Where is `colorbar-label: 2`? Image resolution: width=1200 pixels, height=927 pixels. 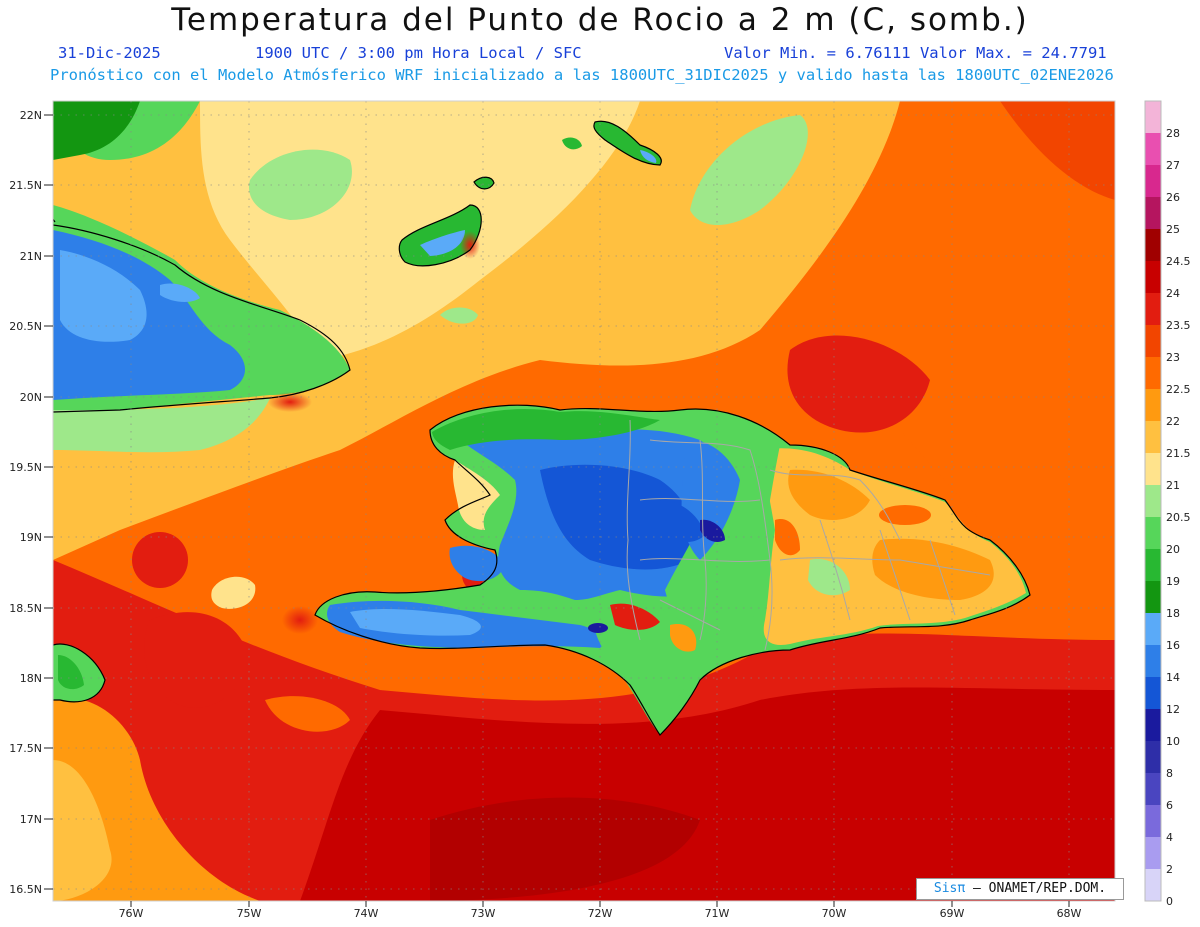
colorbar-label: 2 is located at coordinates (1169, 869).